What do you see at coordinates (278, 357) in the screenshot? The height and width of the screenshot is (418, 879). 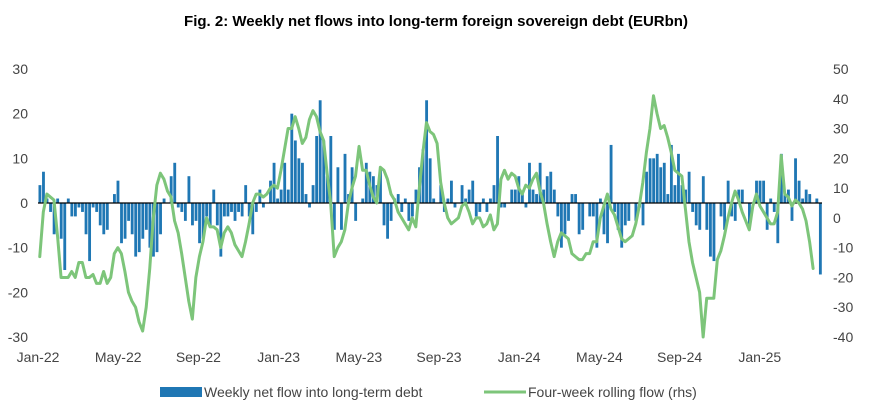 I see `x-tick-label: Jan-23` at bounding box center [278, 357].